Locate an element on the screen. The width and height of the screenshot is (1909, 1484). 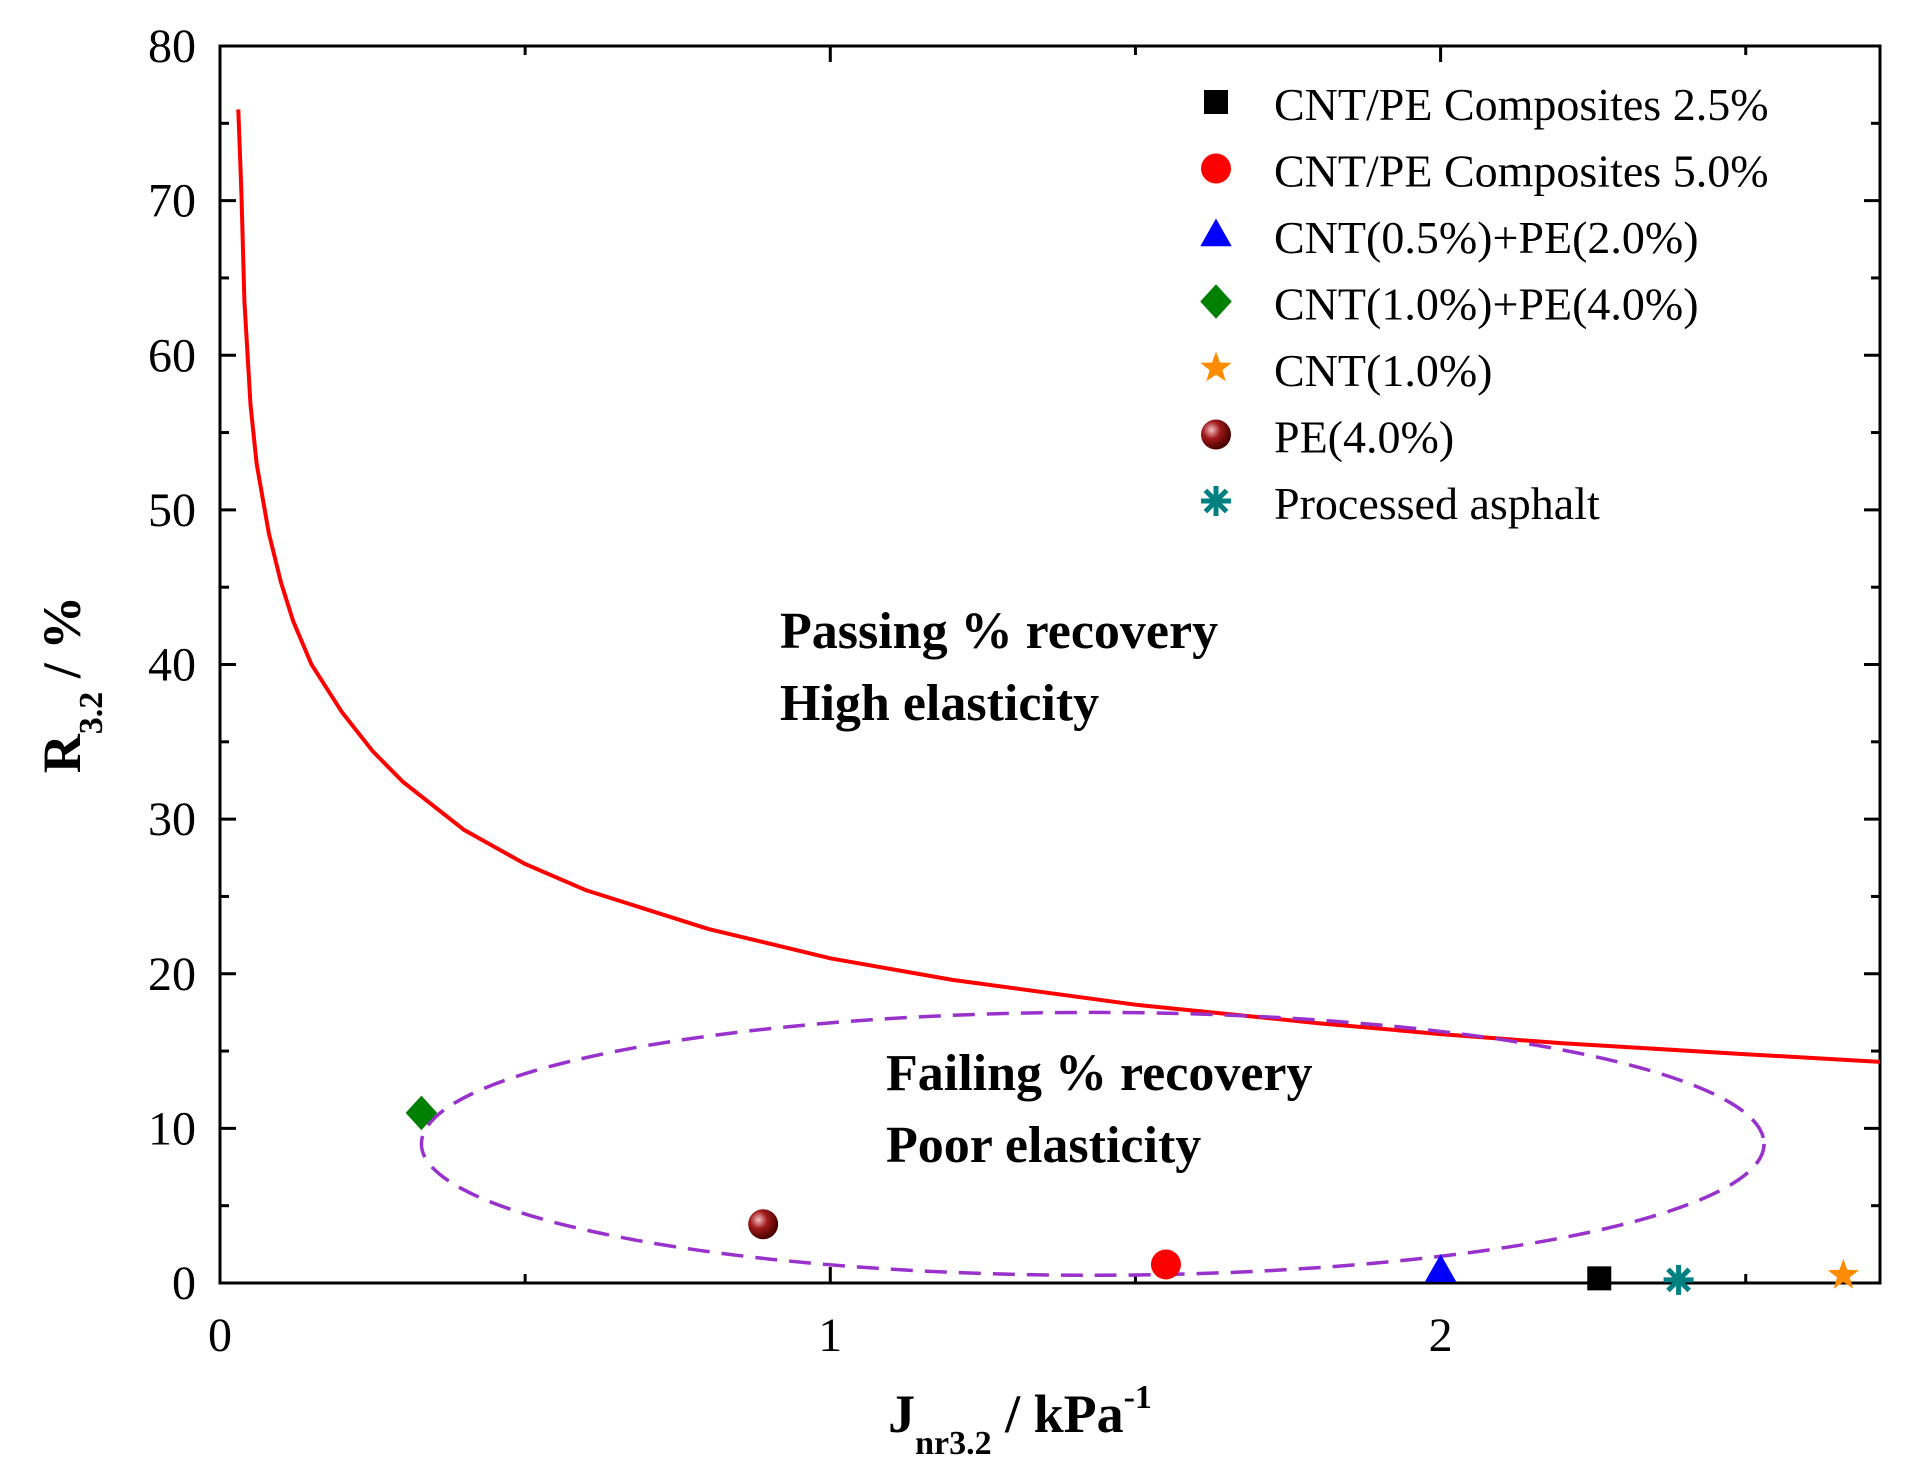
legend-item: CNT/PE Composites 5.0% is located at coordinates (1485, 171).